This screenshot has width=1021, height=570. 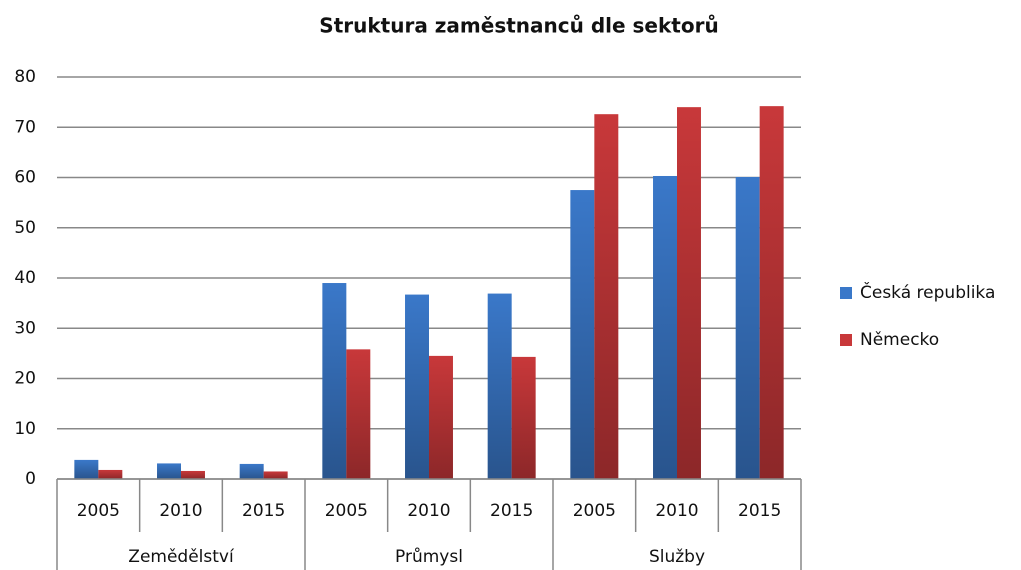 What do you see at coordinates (429, 557) in the screenshot?
I see `group-label: Průmysl` at bounding box center [429, 557].